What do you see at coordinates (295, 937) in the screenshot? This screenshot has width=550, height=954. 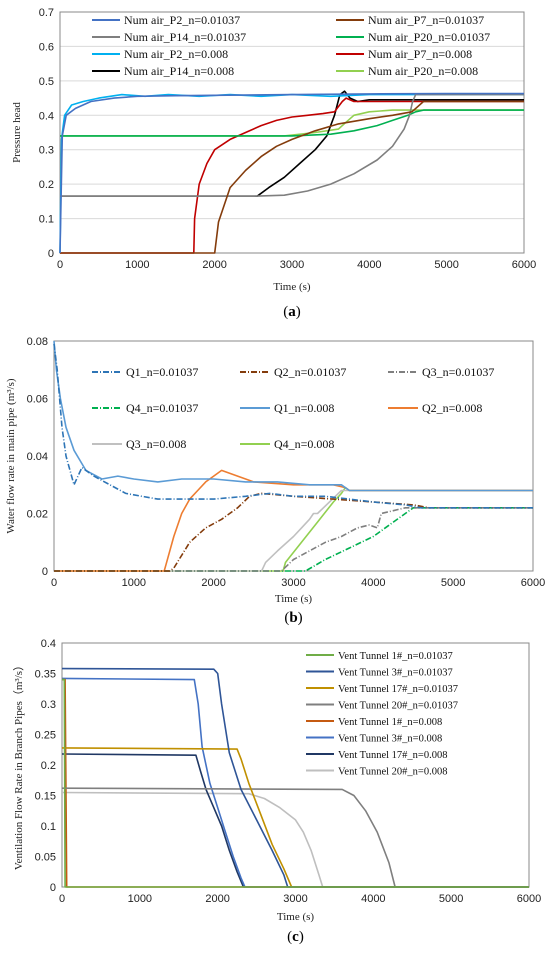 I see `panel-caption: (c)` at bounding box center [295, 937].